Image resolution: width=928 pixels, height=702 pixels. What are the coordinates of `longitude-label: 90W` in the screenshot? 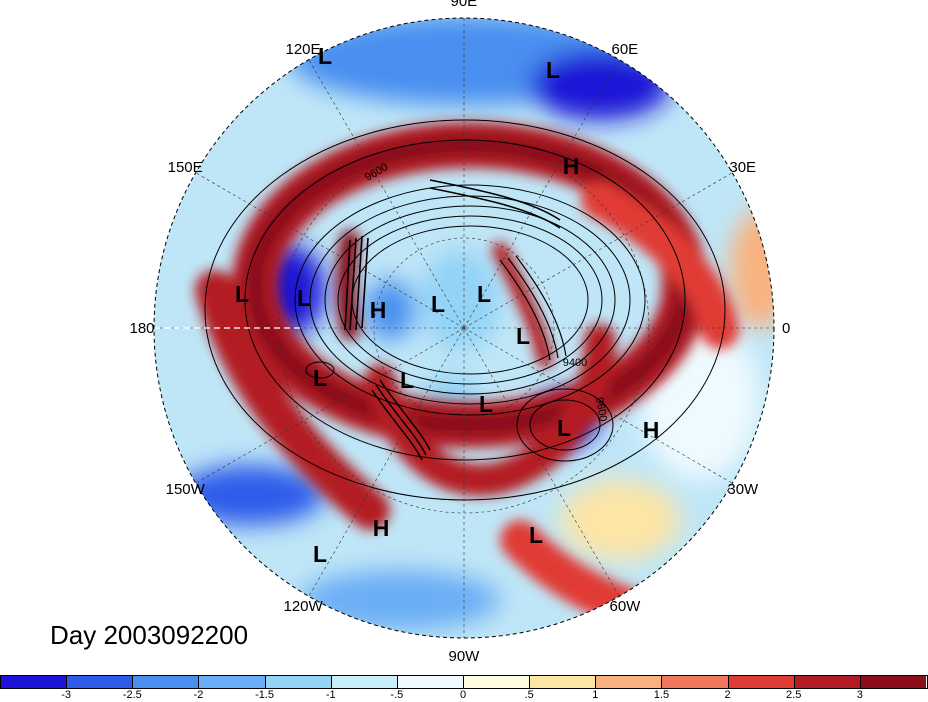 It's located at (464, 656).